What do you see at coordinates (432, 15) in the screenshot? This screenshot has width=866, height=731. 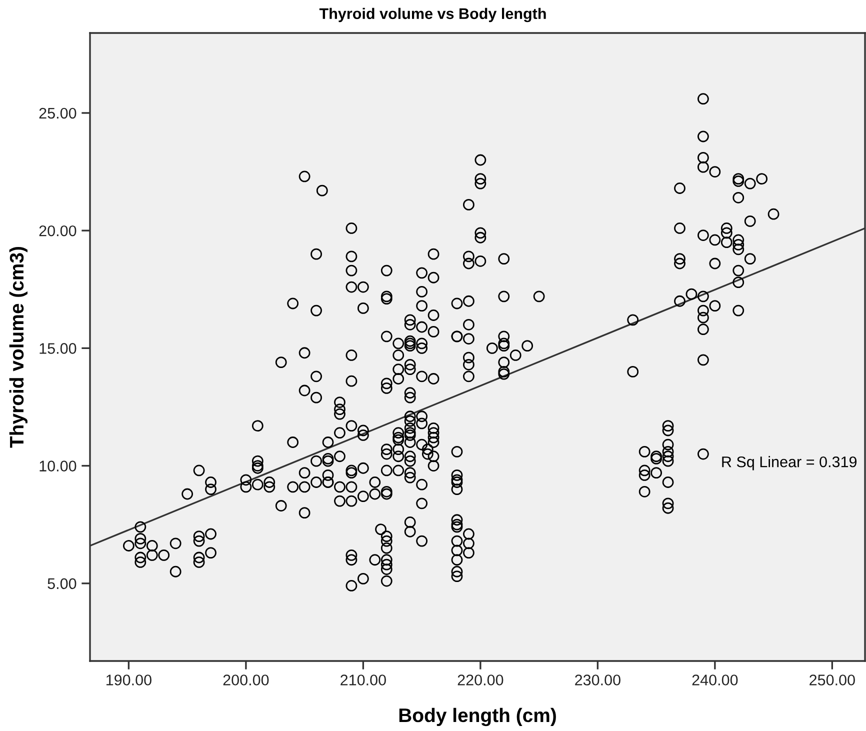 I see `chart-title: Thyroid volume vs Body length` at bounding box center [432, 15].